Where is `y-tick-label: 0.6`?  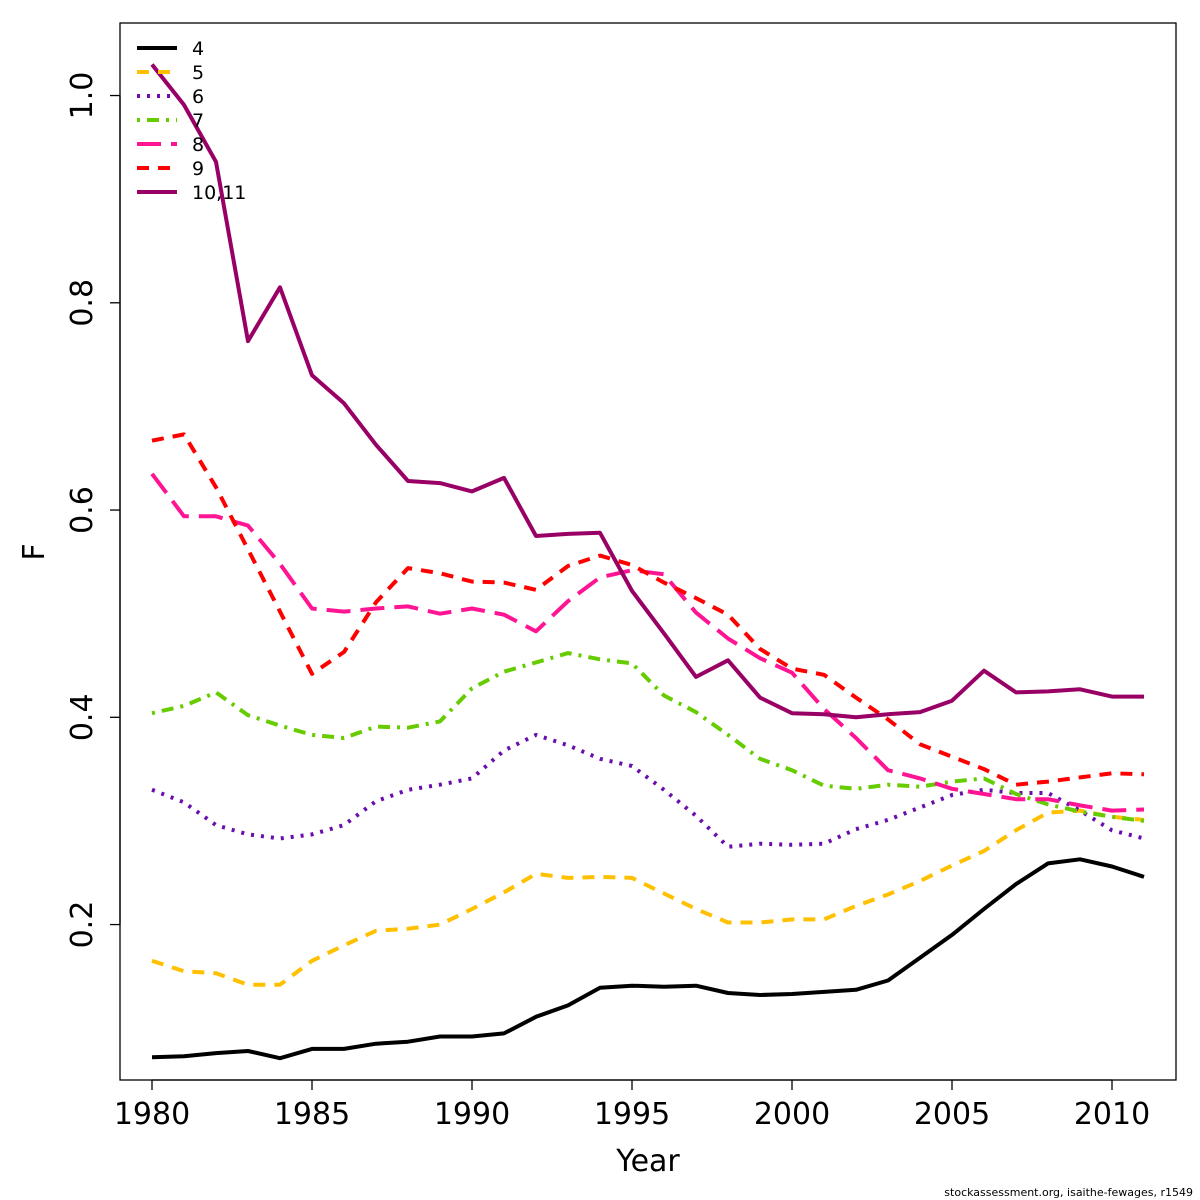
y-tick-label: 0.6 is located at coordinates (82, 510).